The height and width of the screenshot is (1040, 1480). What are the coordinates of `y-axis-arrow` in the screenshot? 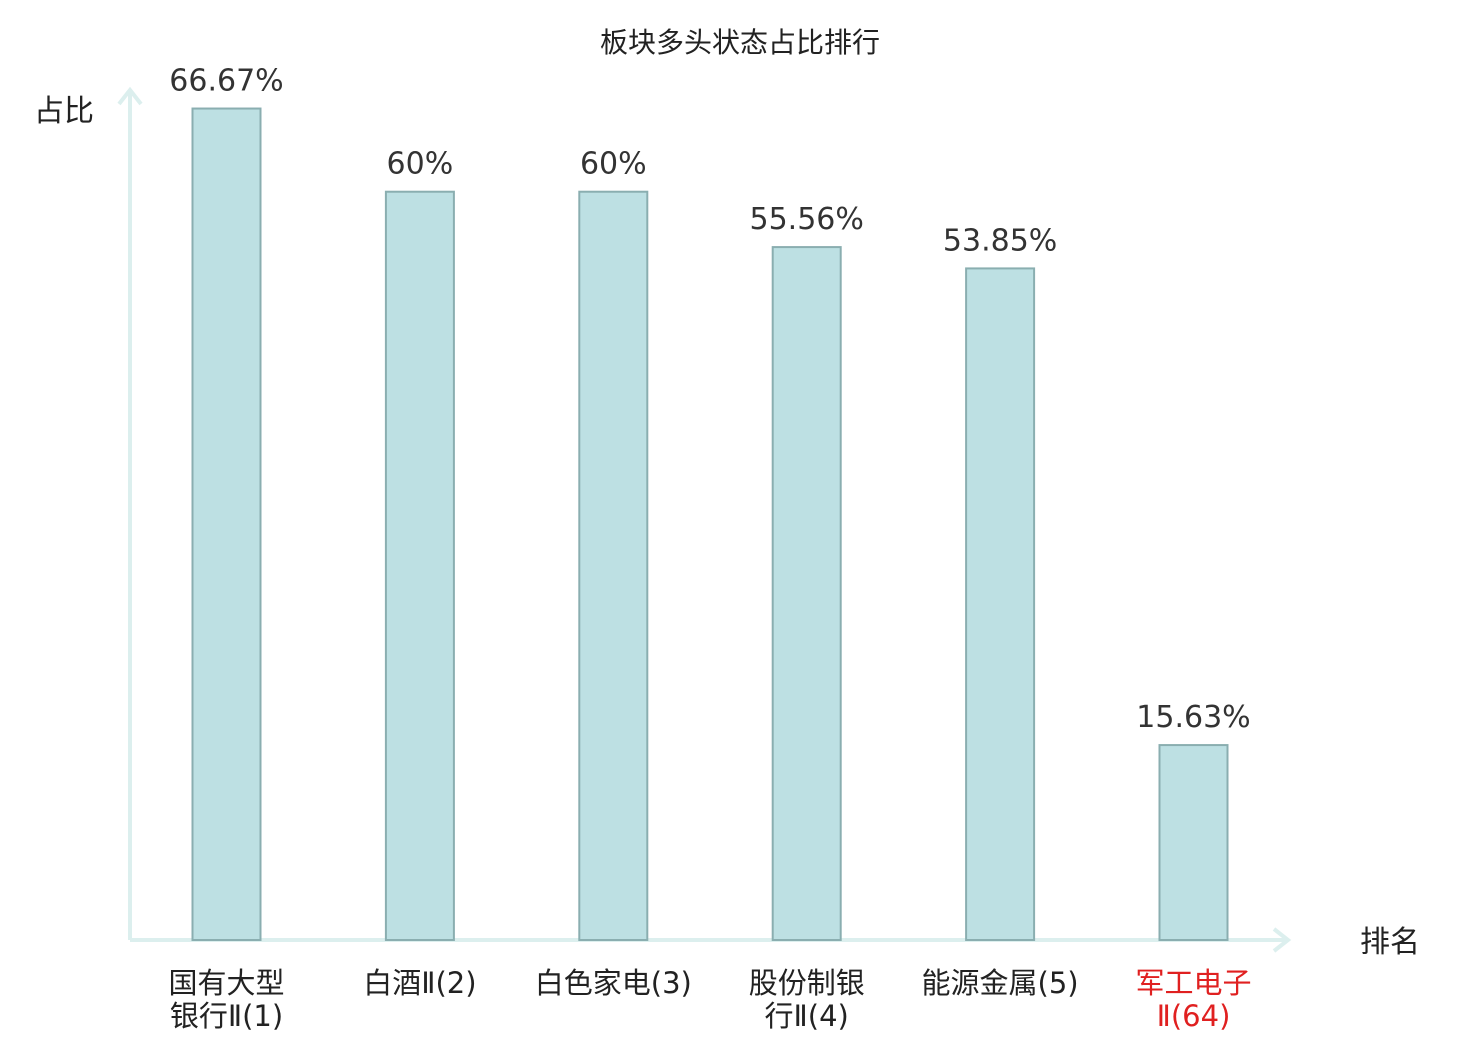 It's located at (130, 96).